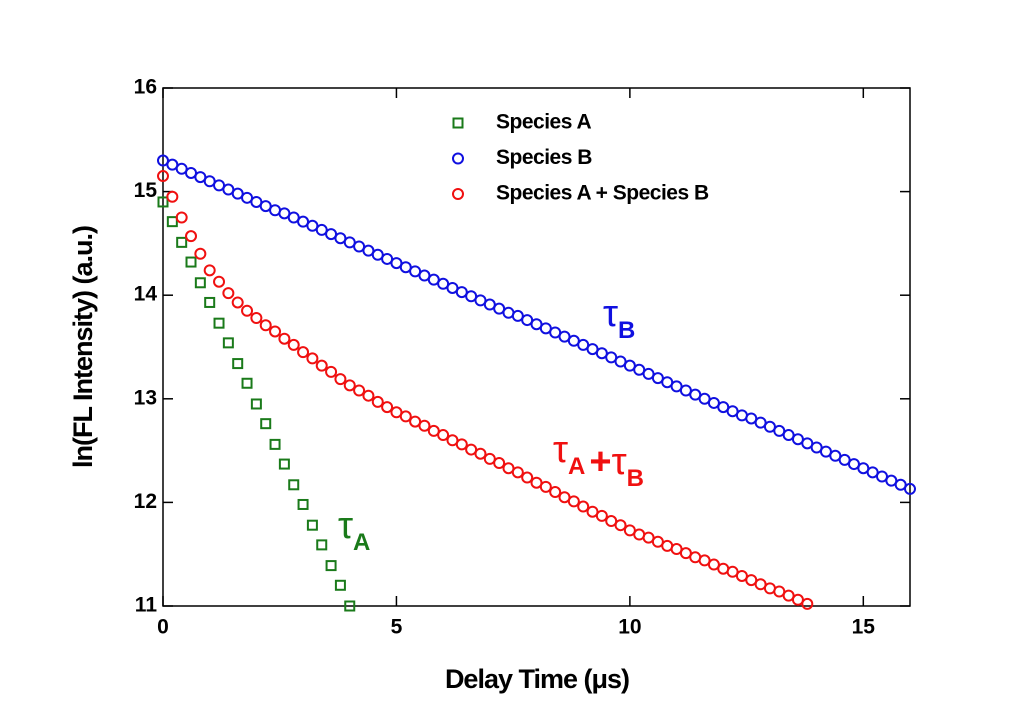  What do you see at coordinates (864, 627) in the screenshot?
I see `x-tick-label: 15` at bounding box center [864, 627].